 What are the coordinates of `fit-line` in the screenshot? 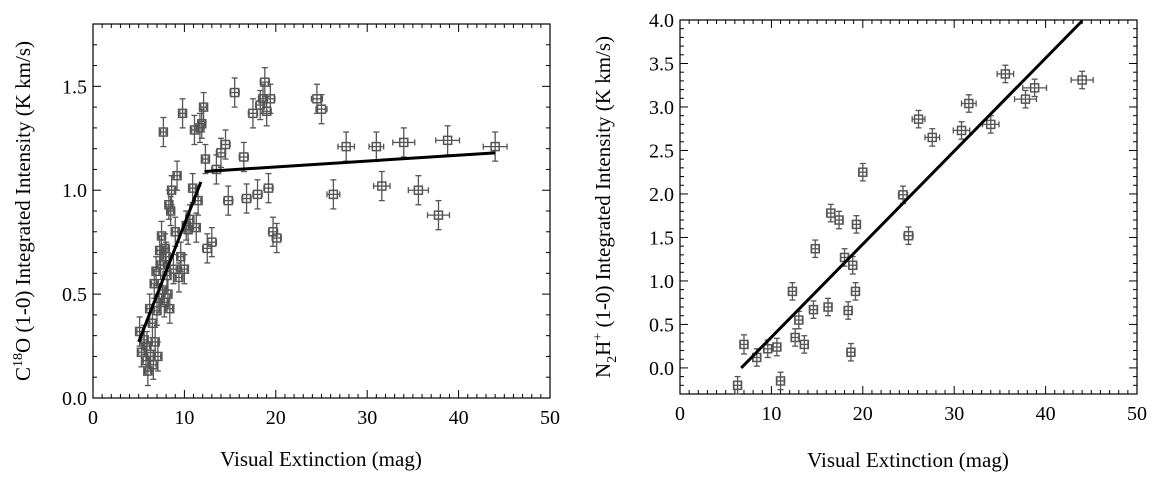 It's located at (170, 262).